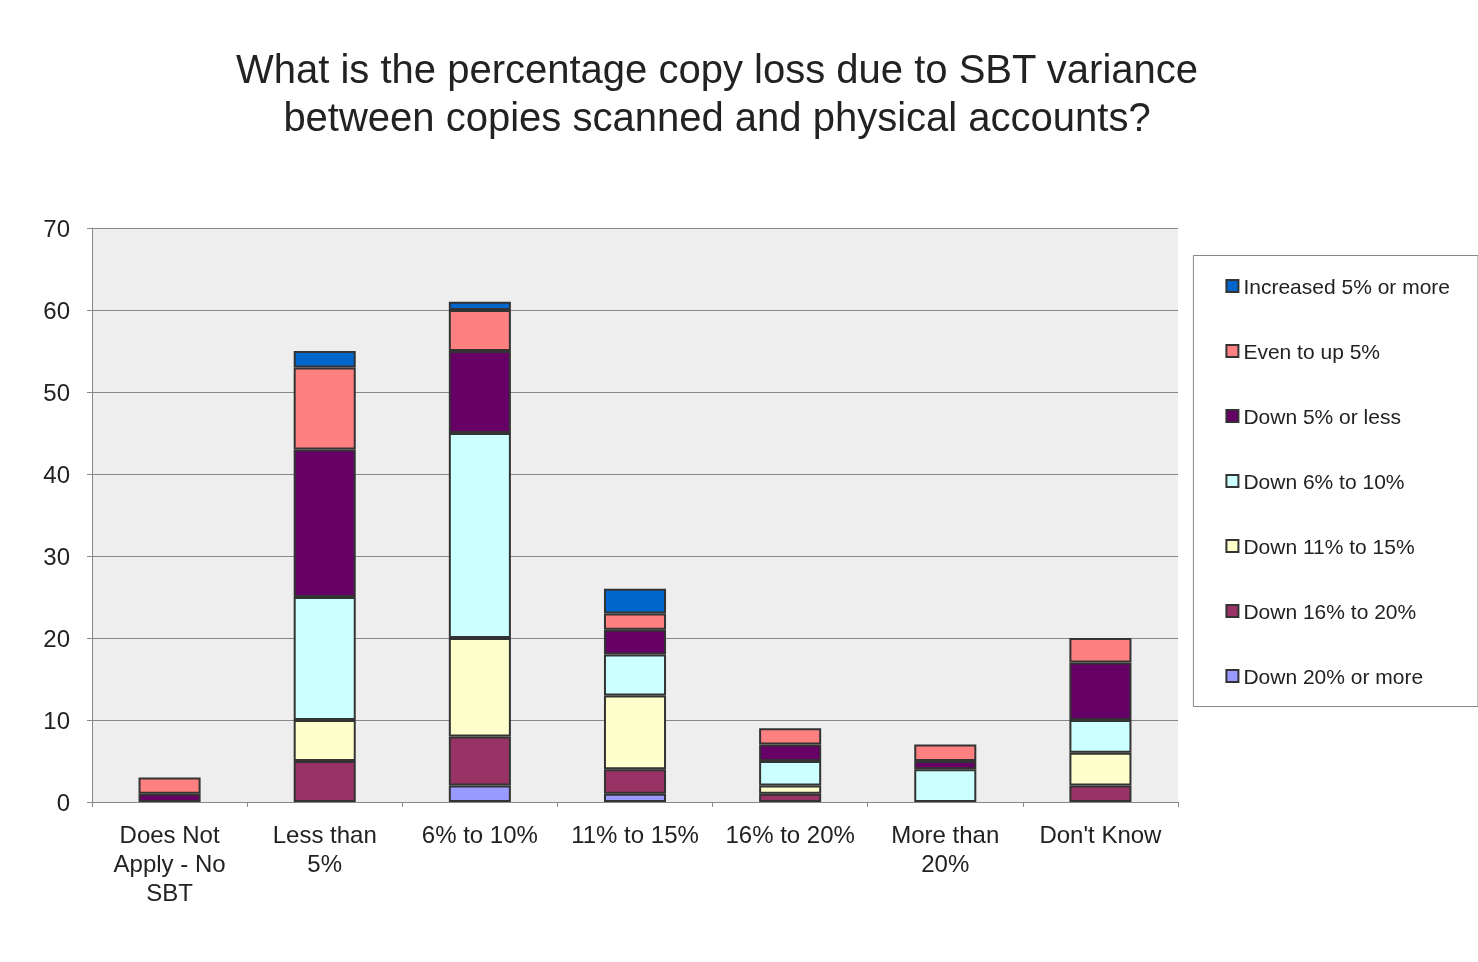  What do you see at coordinates (56, 228) in the screenshot?
I see `y-tick-label: 70` at bounding box center [56, 228].